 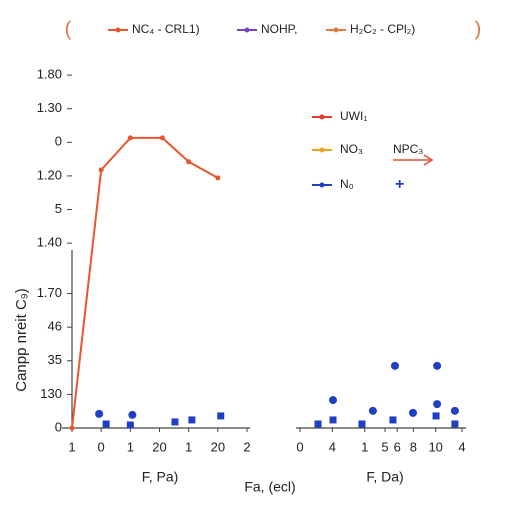 I want to click on x-axis-label: Fa, (ecl), so click(x=269, y=487).